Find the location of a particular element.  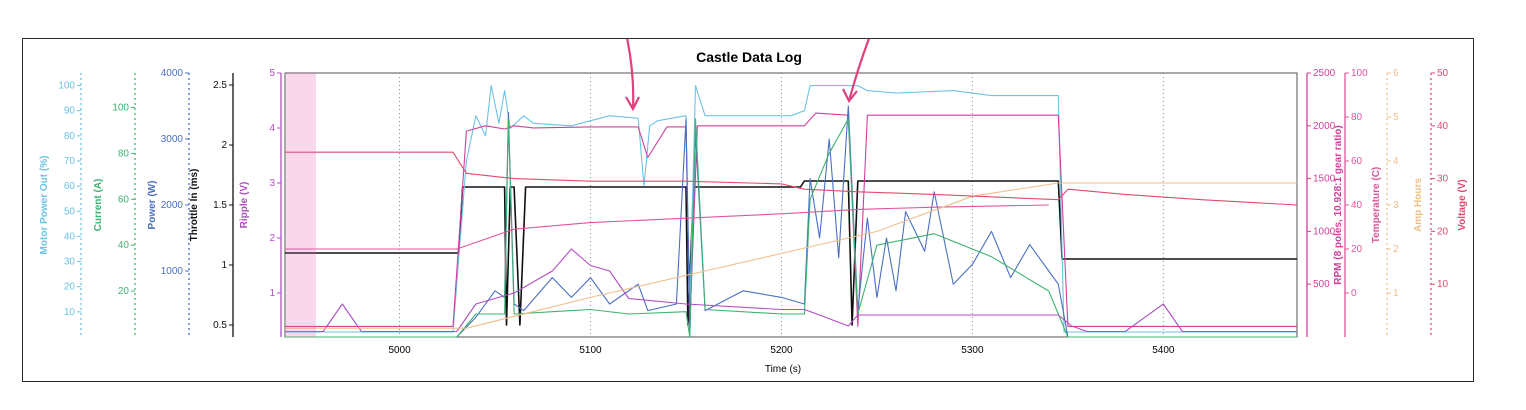

voltage-tick-label: 30 is located at coordinates (1443, 179).